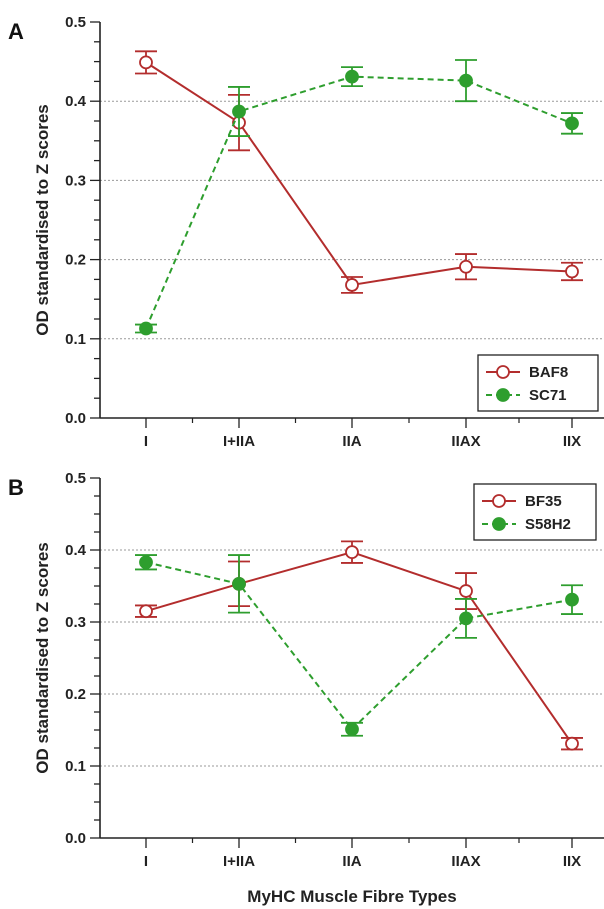 The height and width of the screenshot is (909, 604). I want to click on legend-label: BF35, so click(543, 501).